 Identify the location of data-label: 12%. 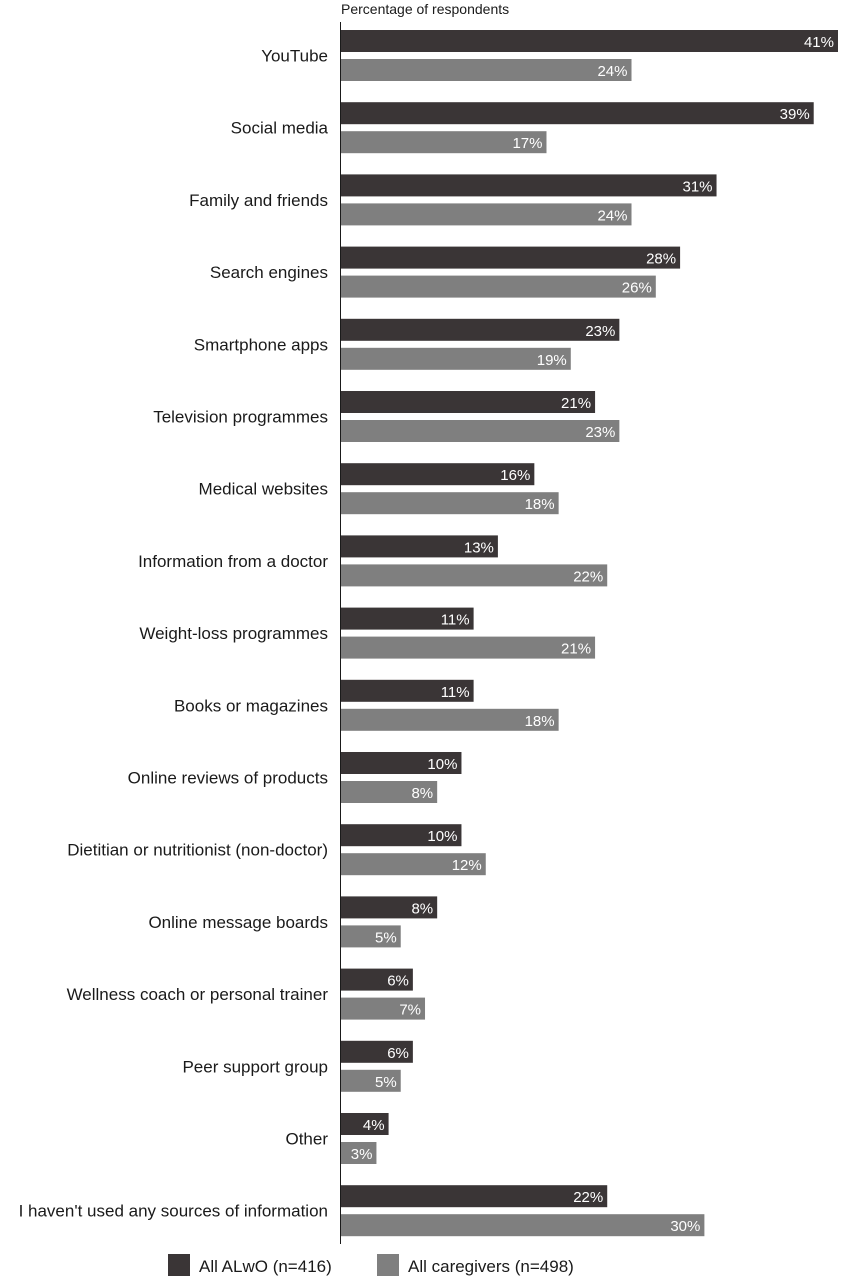
(467, 865).